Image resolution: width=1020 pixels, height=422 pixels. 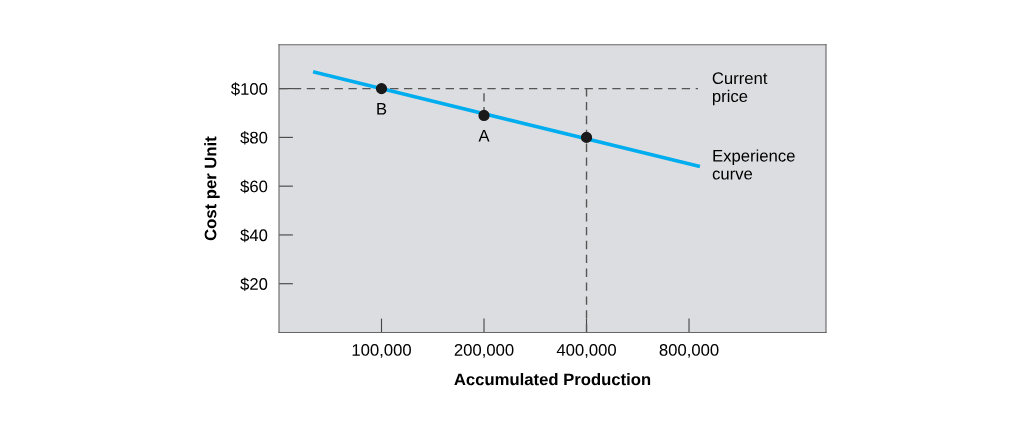 What do you see at coordinates (753, 164) in the screenshot?
I see `series-label: Experience curve` at bounding box center [753, 164].